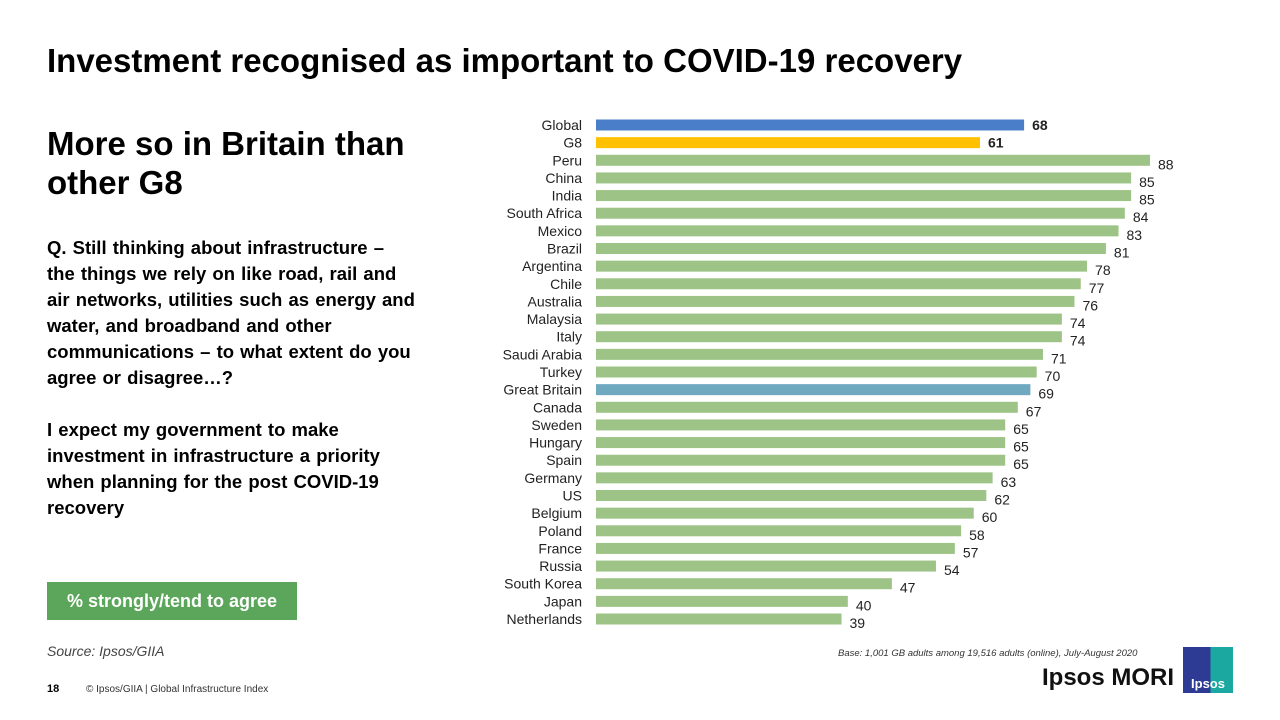 This screenshot has width=1280, height=720. I want to click on bar-us, so click(791, 495).